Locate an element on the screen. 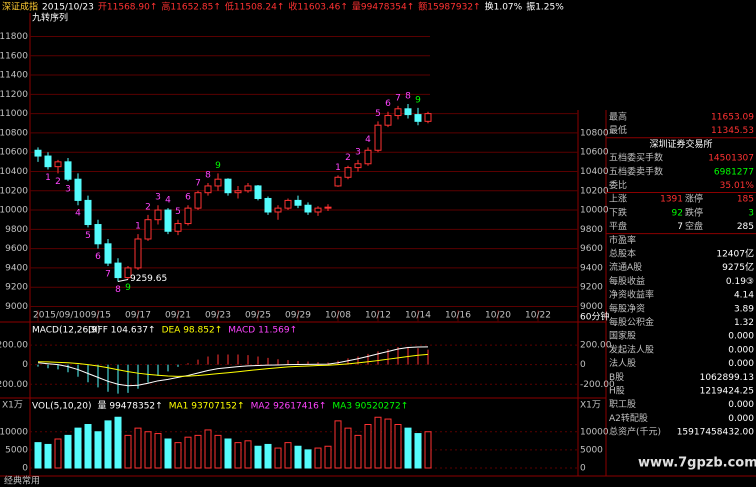 This screenshot has height=487, width=756. legend-item: DEA 98.852↑ is located at coordinates (192, 331).